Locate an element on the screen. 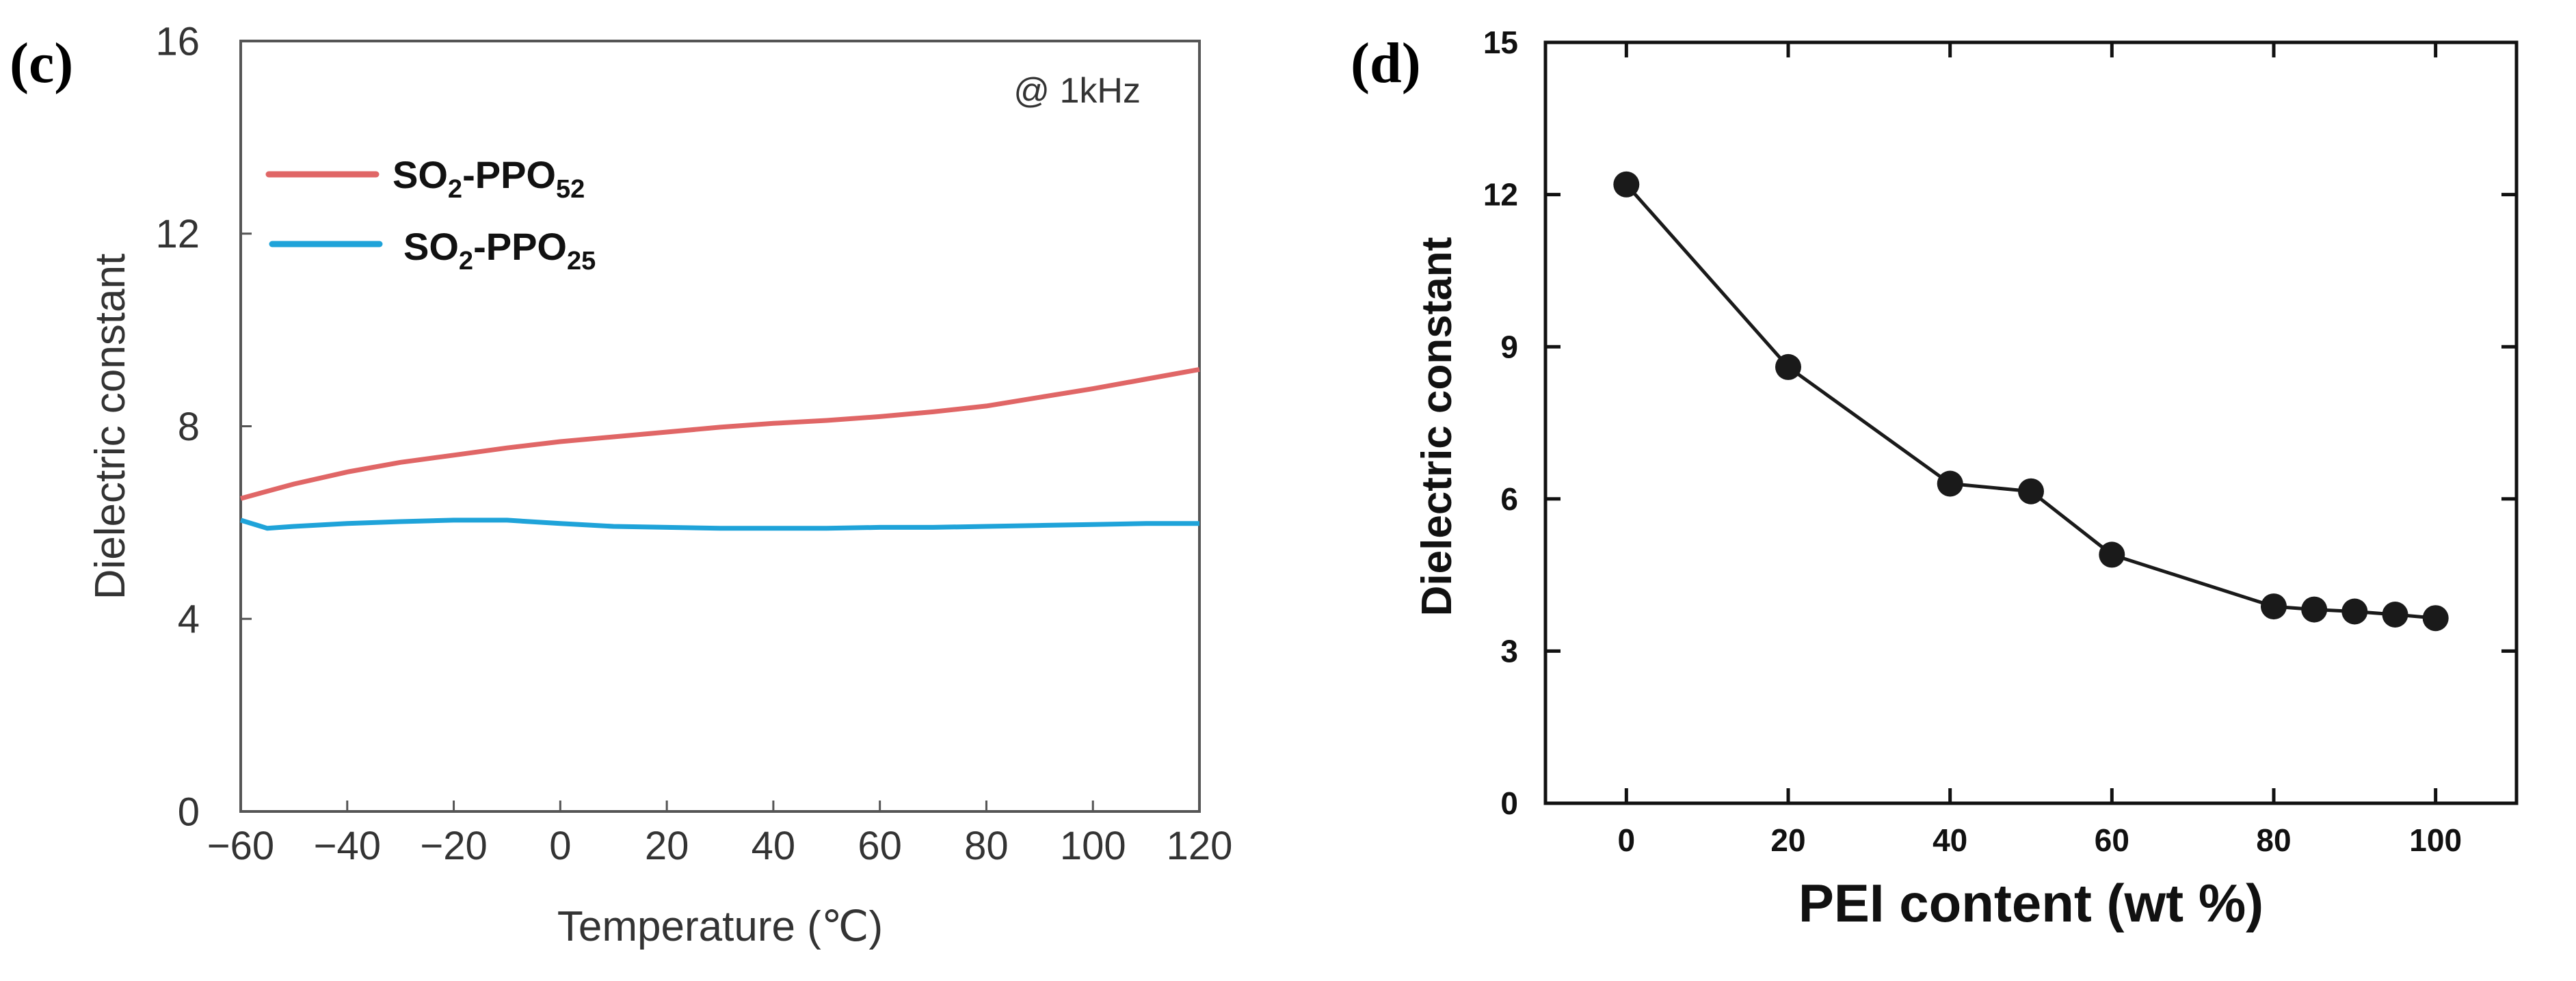 The width and height of the screenshot is (2576, 981). y-tick-label-4: 16 is located at coordinates (177, 41).